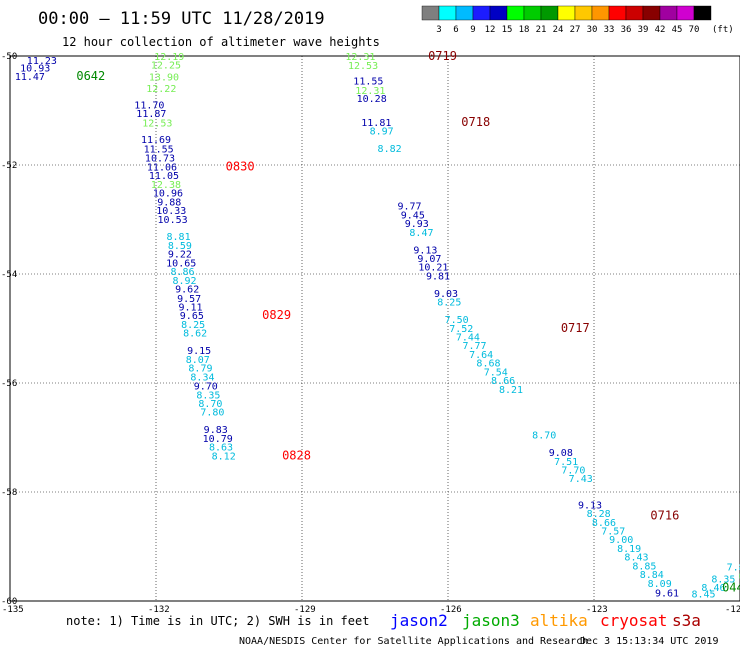 Image resolution: width=740 pixels, height=650 pixels. I want to click on colorbar-label: 6, so click(455, 30).